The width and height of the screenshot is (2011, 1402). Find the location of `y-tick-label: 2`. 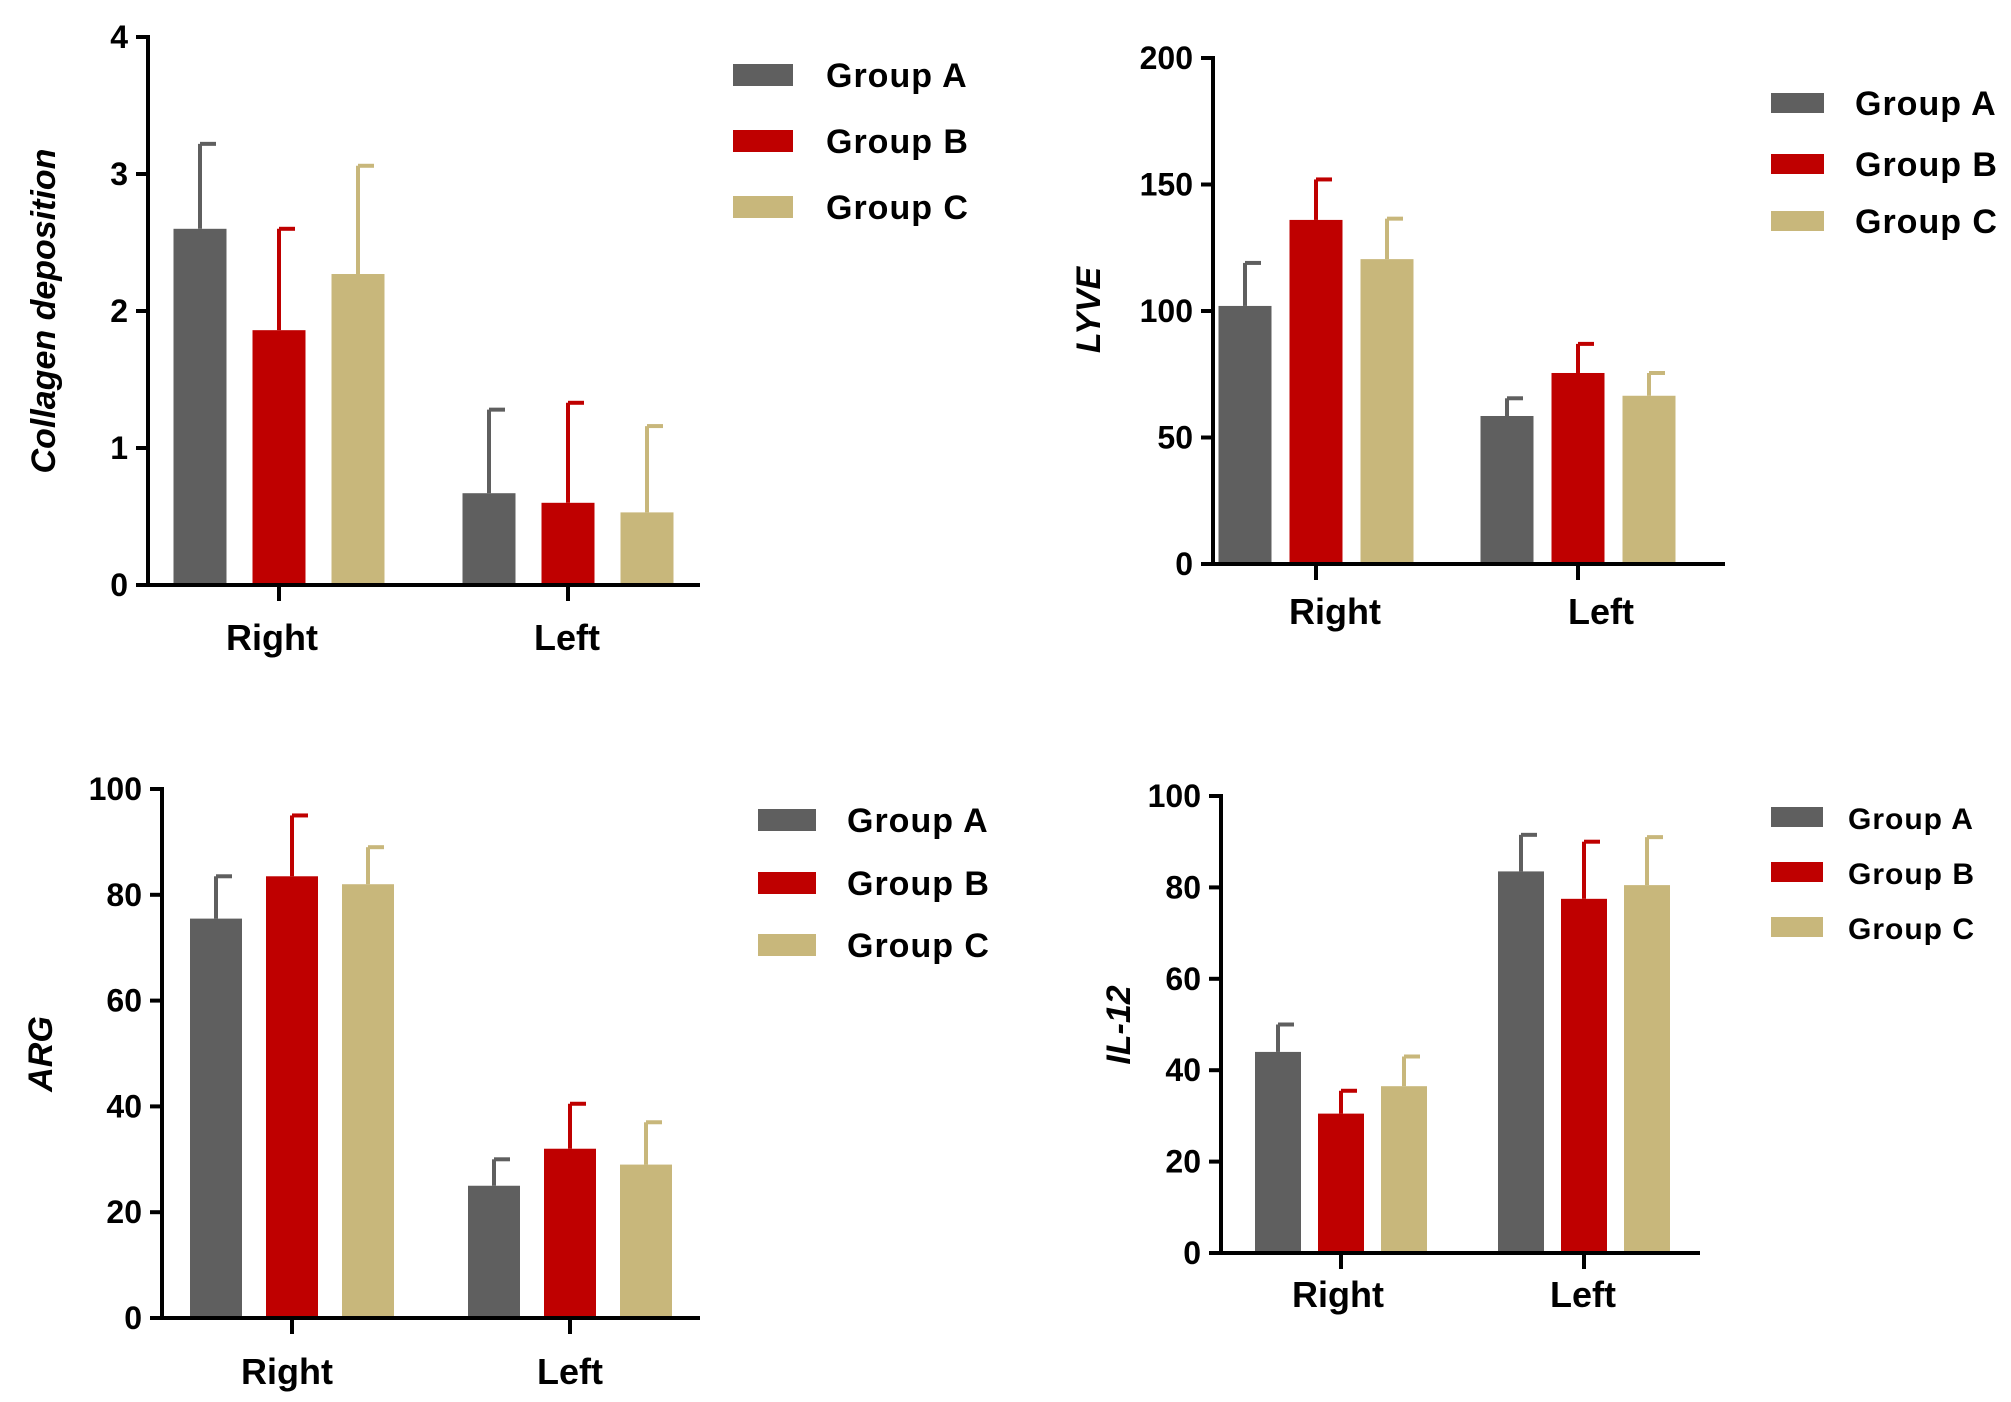

y-tick-label: 2 is located at coordinates (119, 311).